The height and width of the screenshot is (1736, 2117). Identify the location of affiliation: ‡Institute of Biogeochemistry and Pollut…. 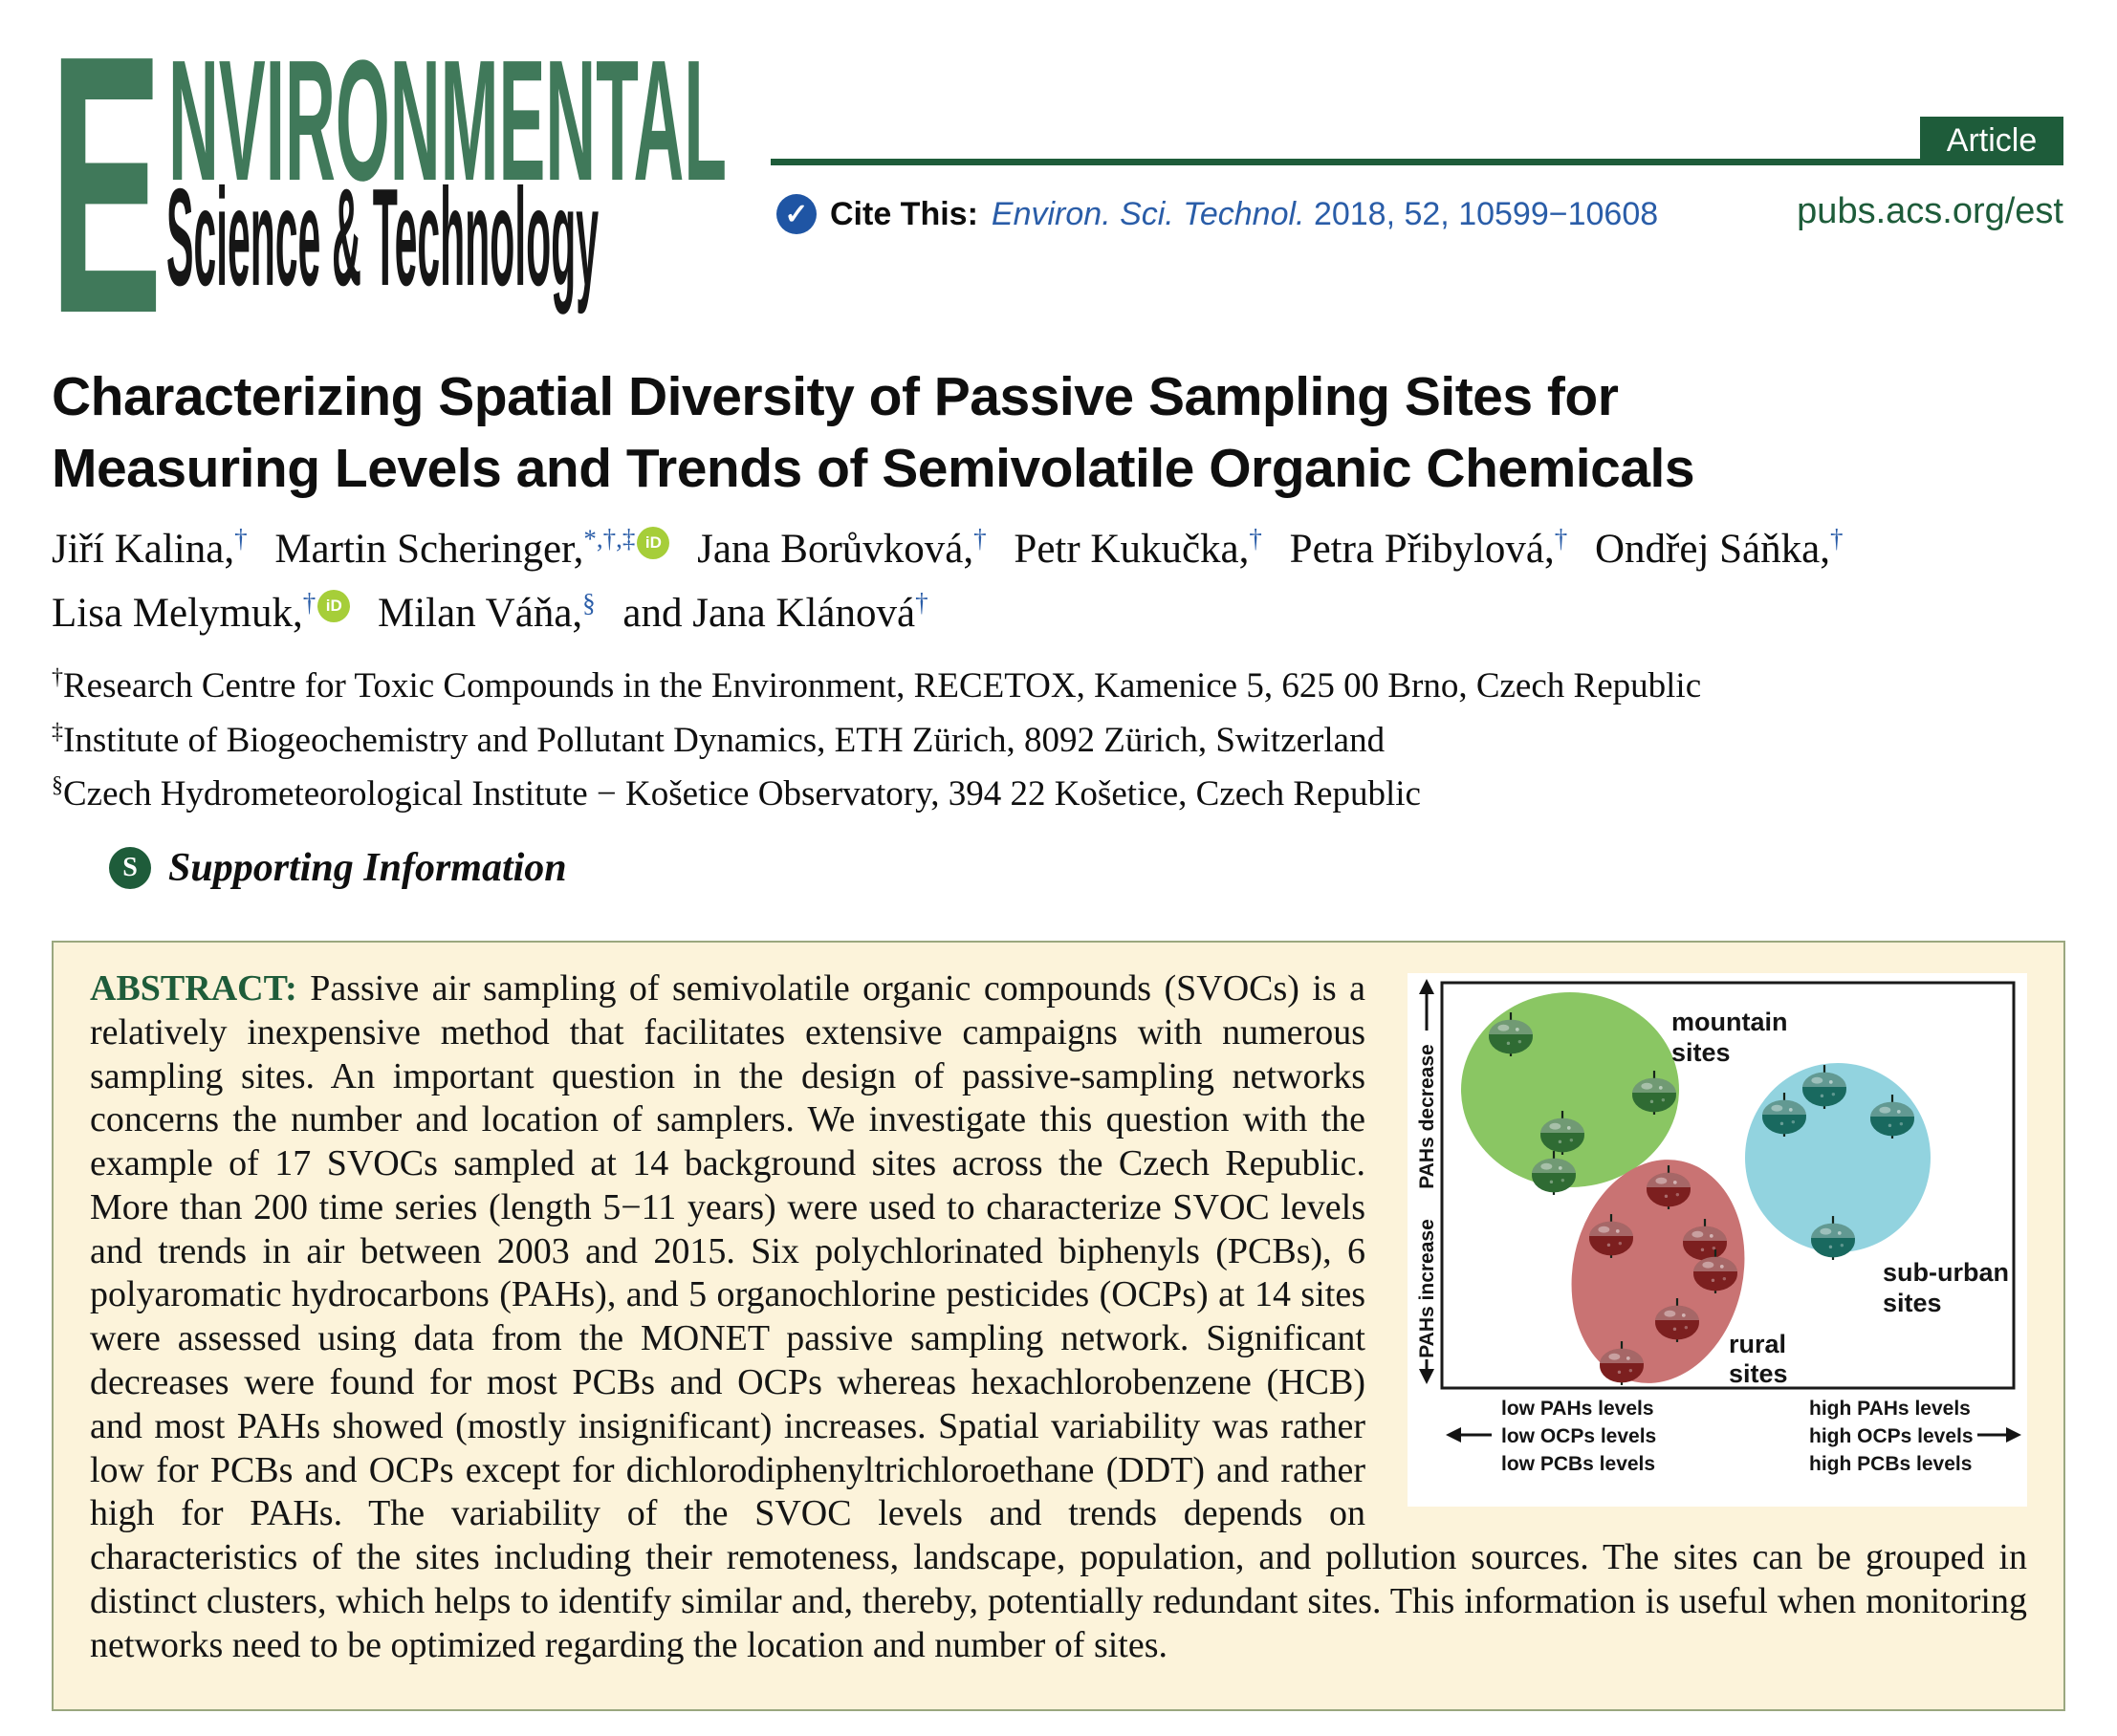
(719, 739).